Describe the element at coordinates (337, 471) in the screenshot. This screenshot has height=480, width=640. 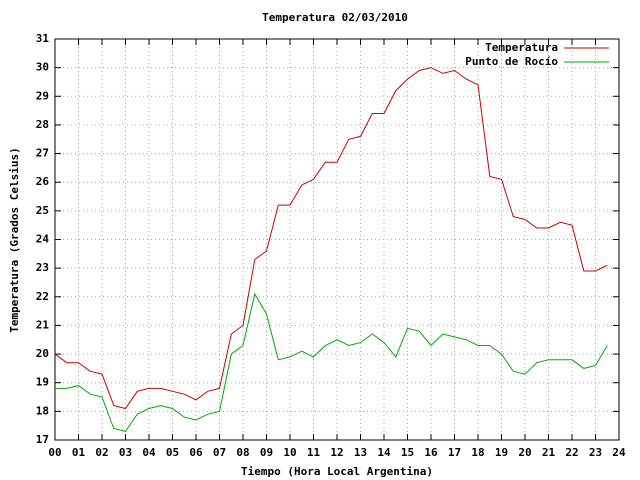
I see `x-axis-label: Tiempo (Hora Local Argentina)` at that location.